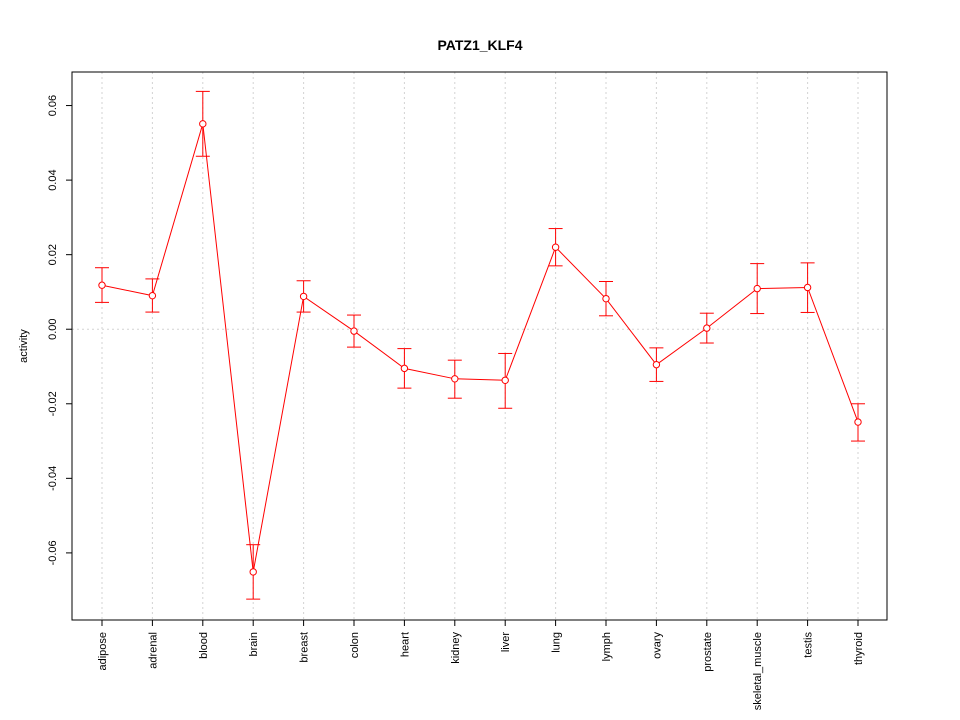 The image size is (960, 720). What do you see at coordinates (607, 646) in the screenshot?
I see `x-tick-label-lymph: lymph` at bounding box center [607, 646].